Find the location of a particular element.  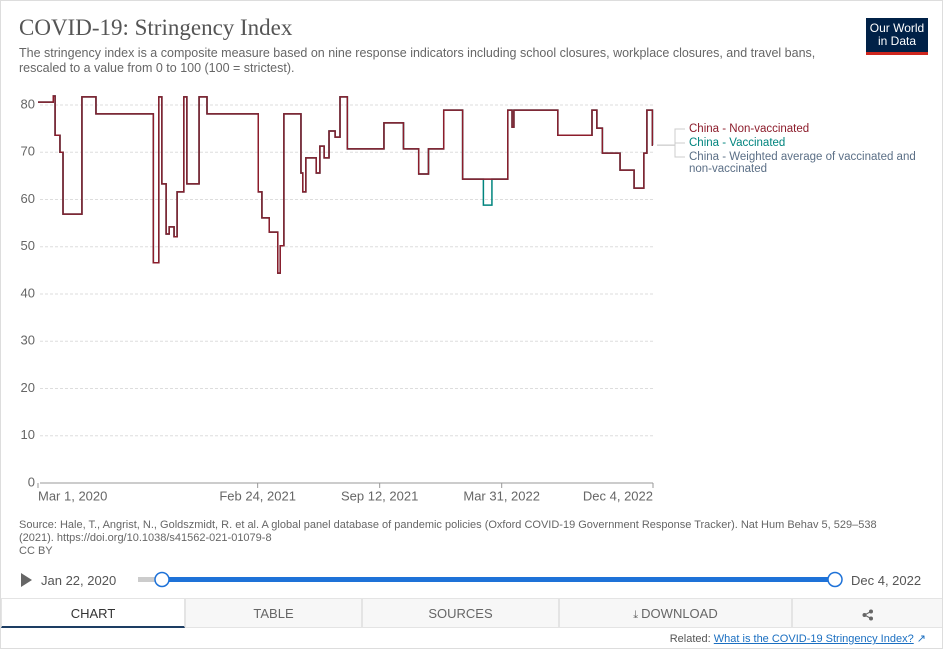

y-tick-label: 70 is located at coordinates (28, 151).